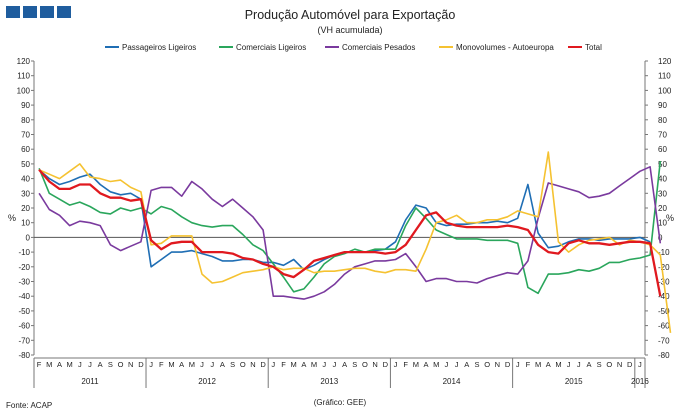 The height and width of the screenshot is (417, 680). I want to click on chart-title: Produção Automóvel para Exportação, so click(350, 15).